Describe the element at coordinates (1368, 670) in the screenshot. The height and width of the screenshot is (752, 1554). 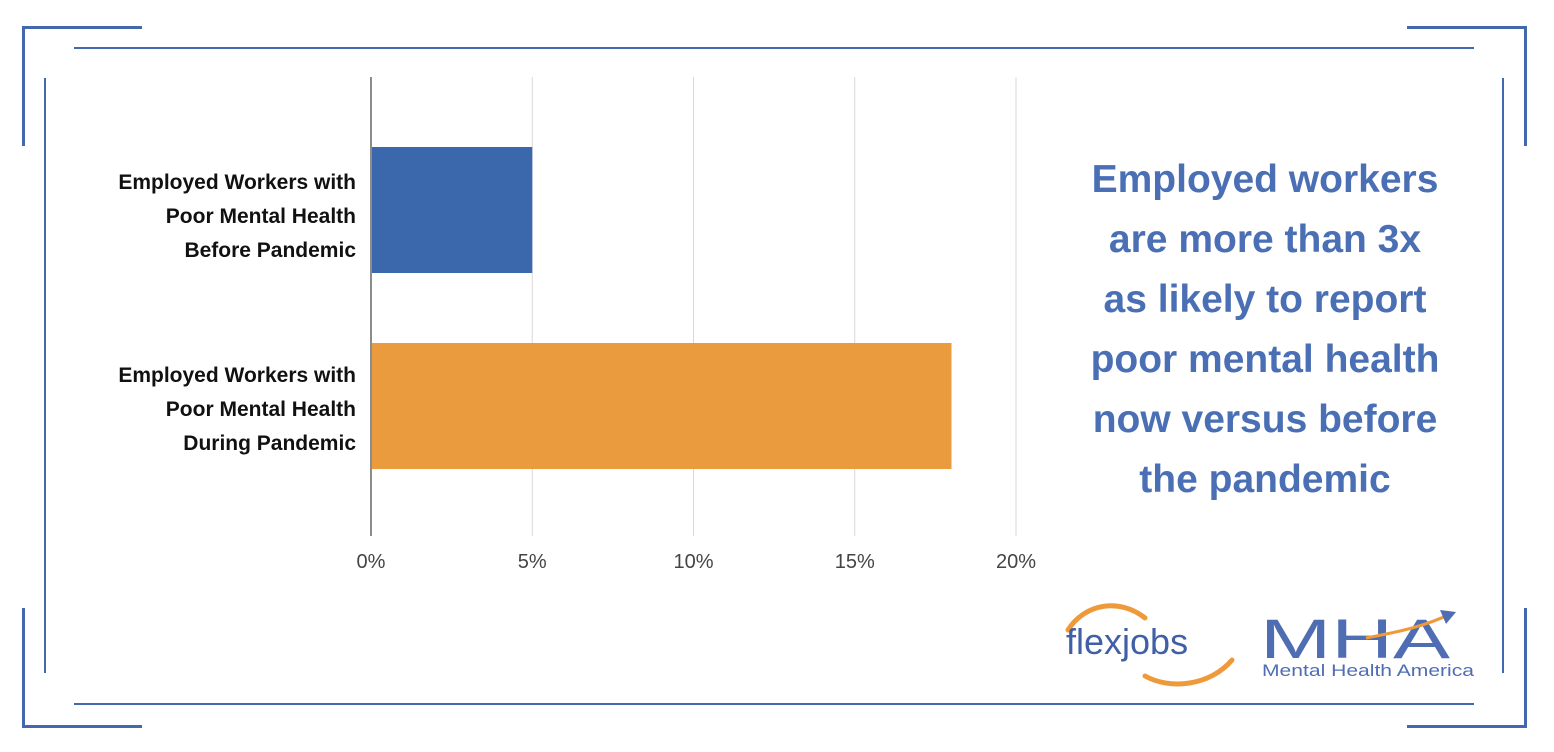
I see `mha-subtitle: Mental Health America` at that location.